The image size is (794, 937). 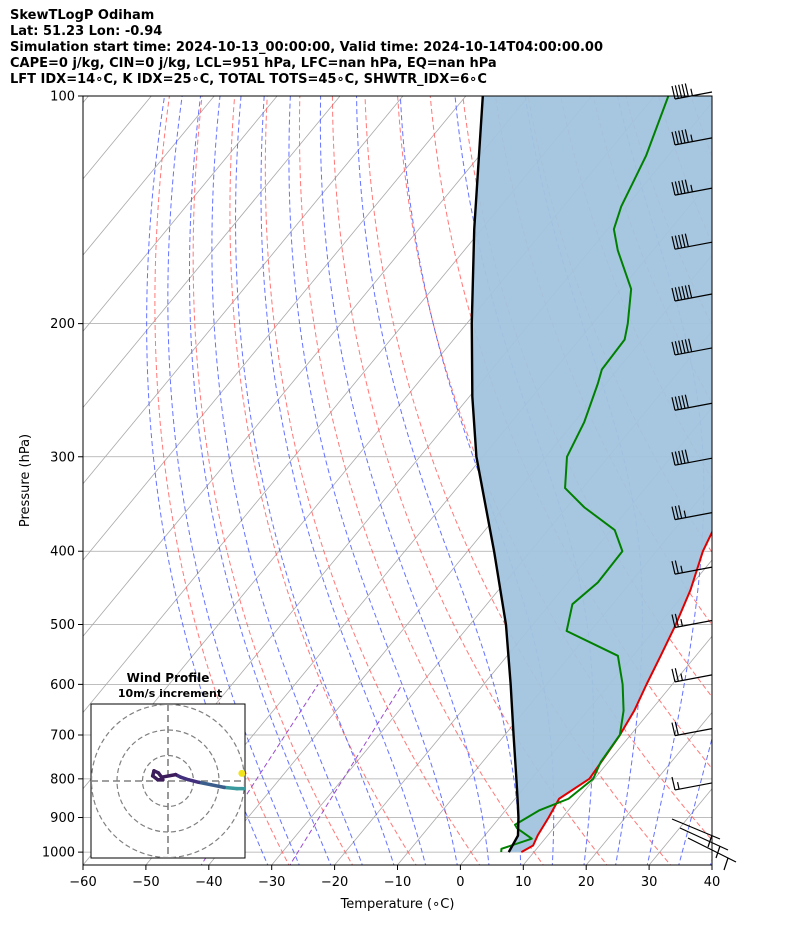 What do you see at coordinates (346, 774) in the screenshot?
I see `mixing-ratio-line` at bounding box center [346, 774].